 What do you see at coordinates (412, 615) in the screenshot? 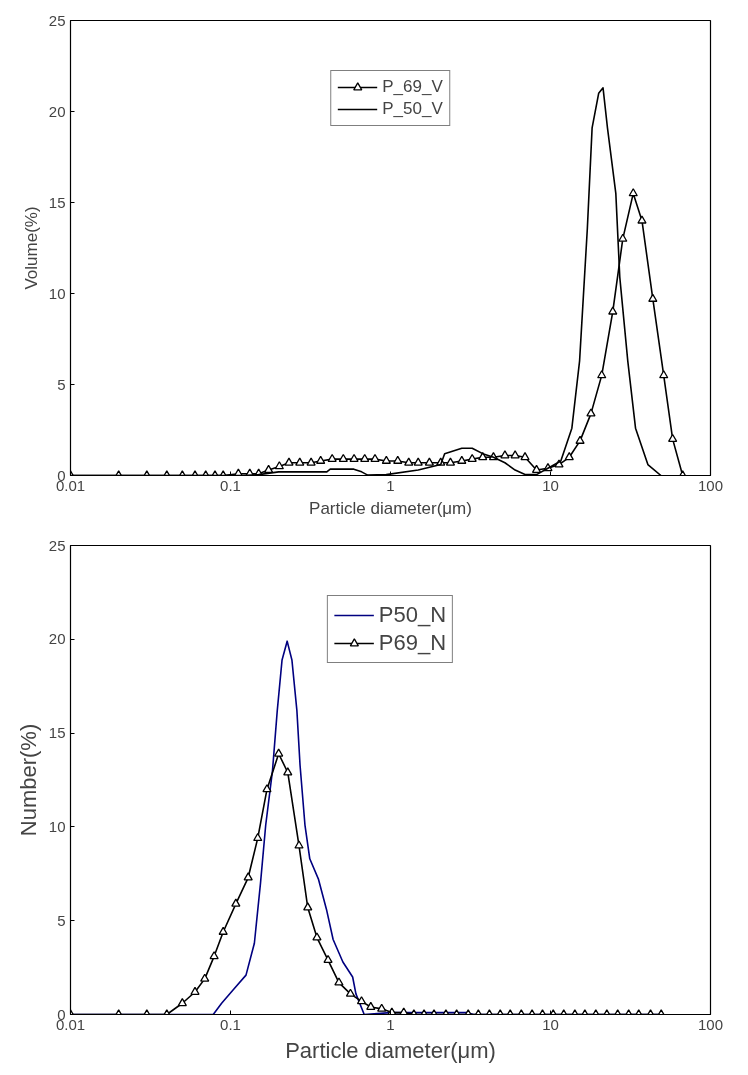
I see `legend-label: P50_N` at bounding box center [412, 615].